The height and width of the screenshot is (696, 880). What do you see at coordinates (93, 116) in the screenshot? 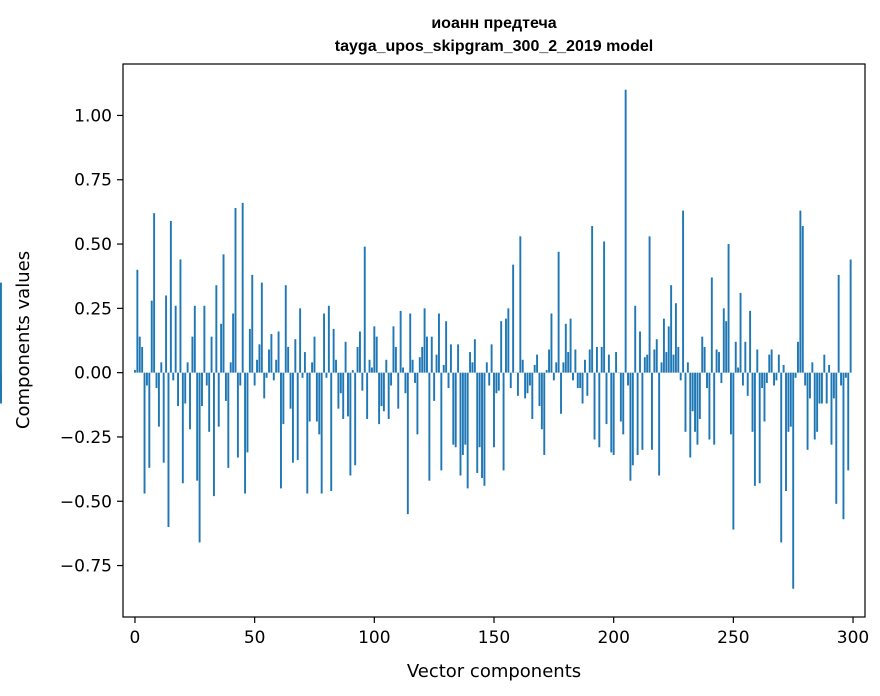
I see `y-tick-label: 1.00` at bounding box center [93, 116].